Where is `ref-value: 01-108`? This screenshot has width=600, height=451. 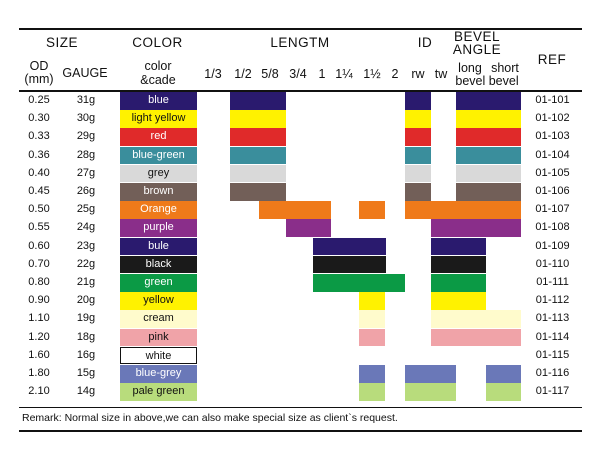 ref-value: 01-108 is located at coordinates (552, 227).